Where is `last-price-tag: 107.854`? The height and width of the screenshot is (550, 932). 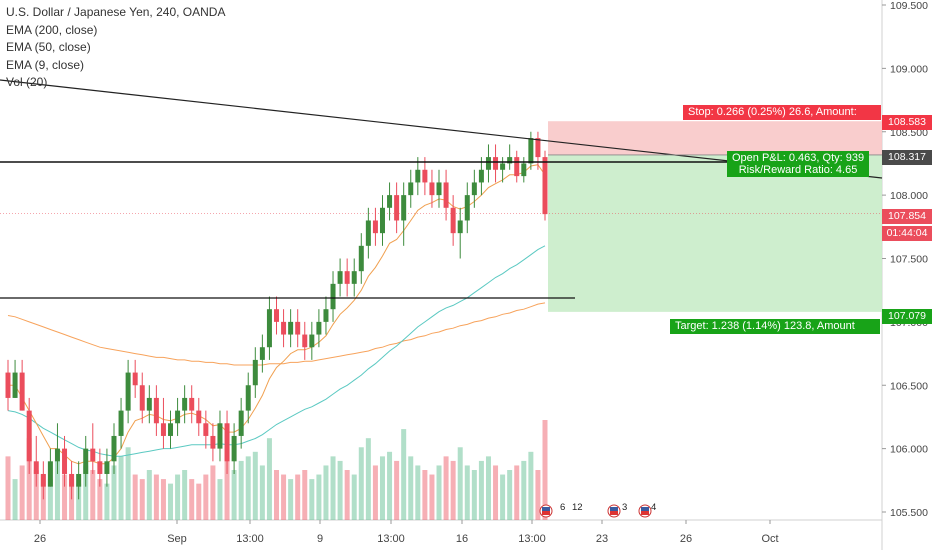 last-price-tag: 107.854 is located at coordinates (907, 216).